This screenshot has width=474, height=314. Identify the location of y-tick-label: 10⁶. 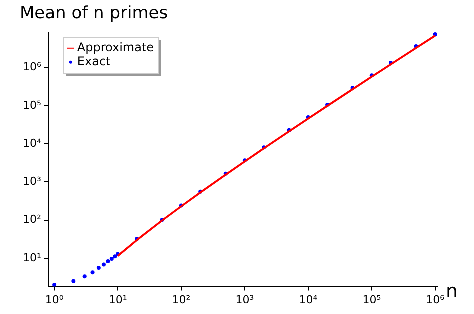
(32, 67).